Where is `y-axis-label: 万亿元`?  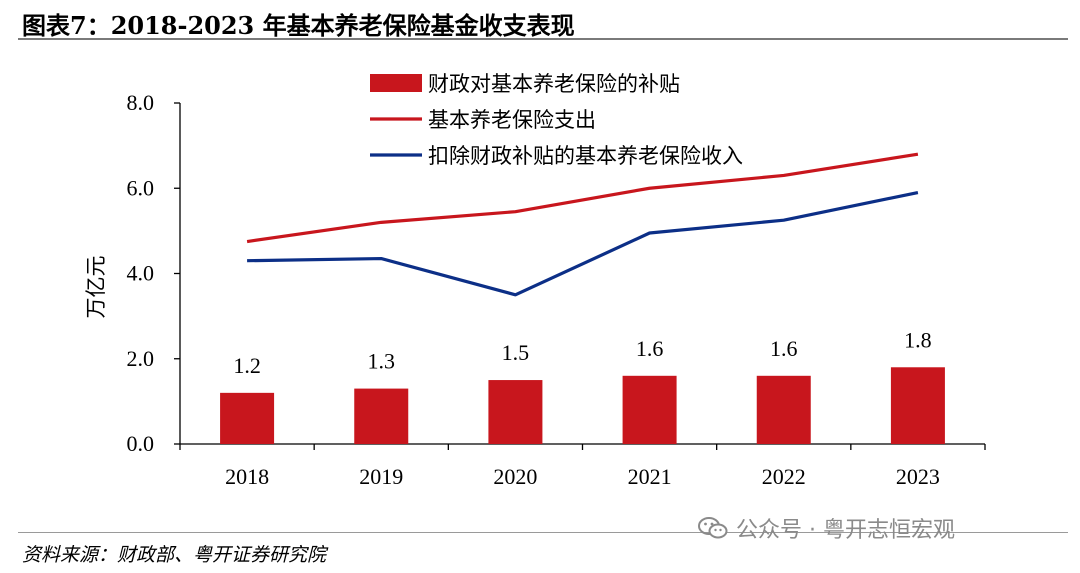 y-axis-label: 万亿元 is located at coordinates (96, 287).